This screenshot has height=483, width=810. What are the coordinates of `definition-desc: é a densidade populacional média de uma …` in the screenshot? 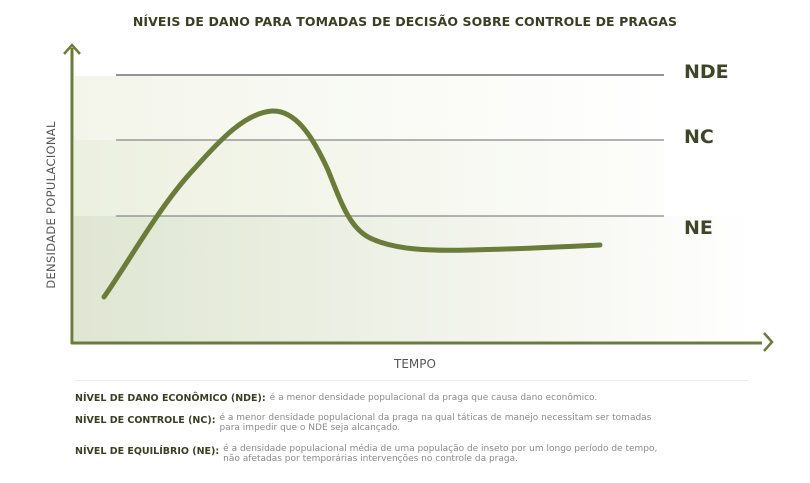 It's located at (440, 454).